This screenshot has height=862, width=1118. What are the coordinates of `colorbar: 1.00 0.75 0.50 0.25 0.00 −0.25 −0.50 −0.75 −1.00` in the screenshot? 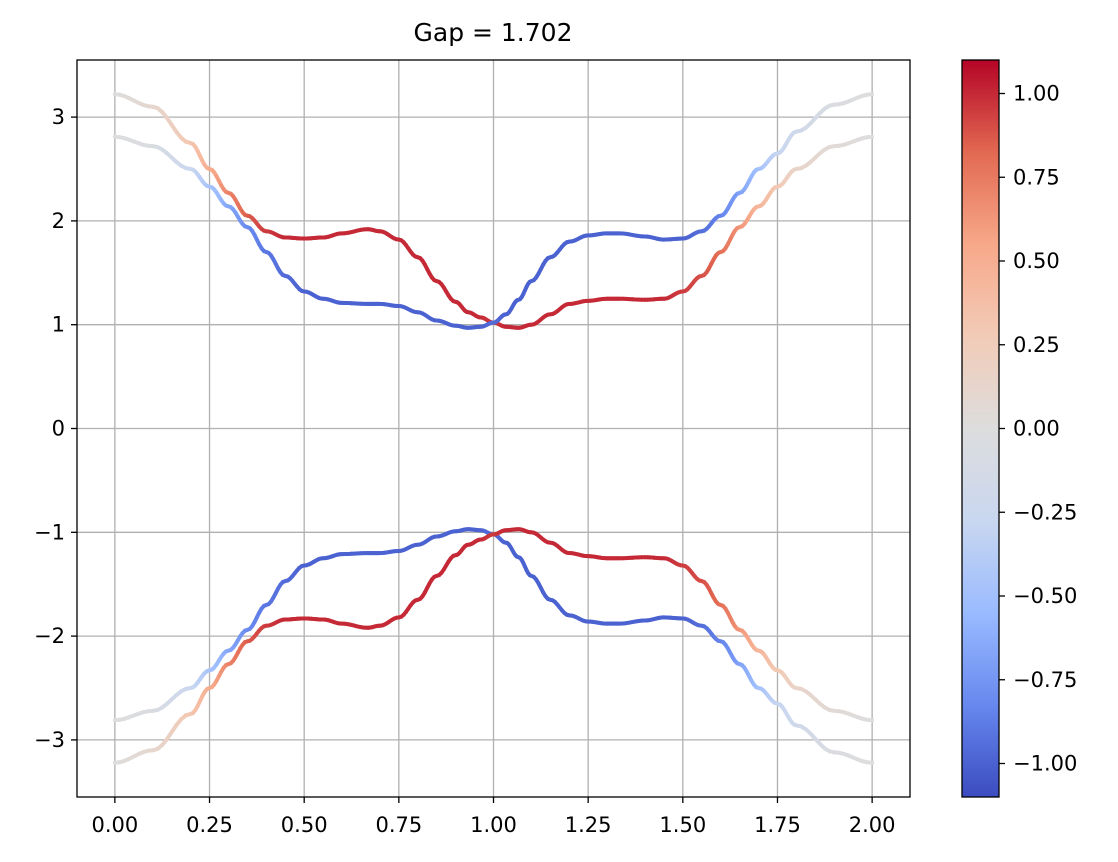 It's located at (1019, 428).